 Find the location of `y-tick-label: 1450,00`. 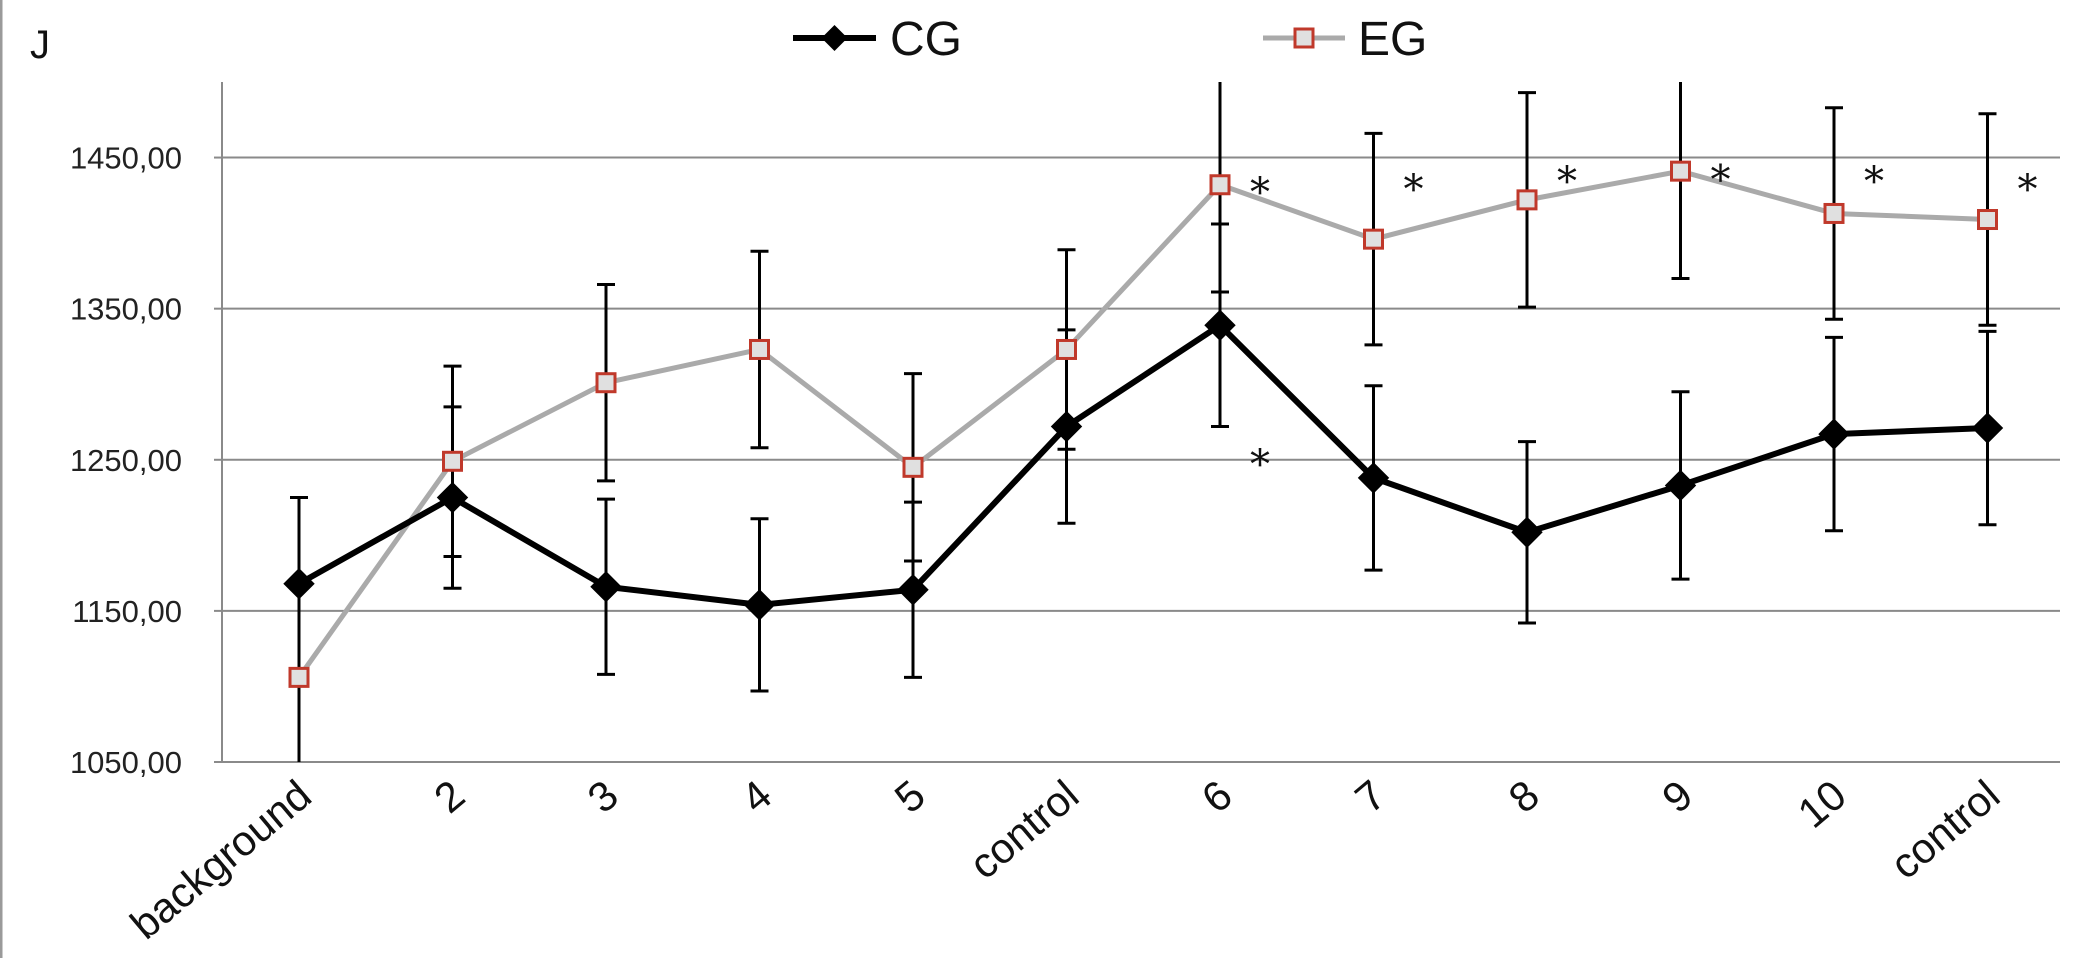

y-tick-label: 1450,00 is located at coordinates (126, 158).